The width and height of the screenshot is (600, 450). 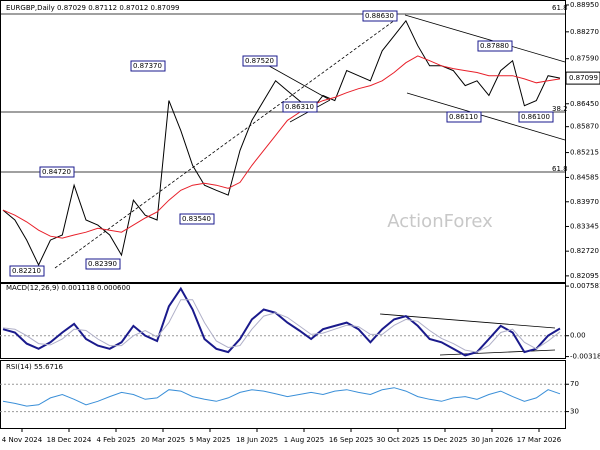 I want to click on price-annotation: 0.87880, so click(x=494, y=46).